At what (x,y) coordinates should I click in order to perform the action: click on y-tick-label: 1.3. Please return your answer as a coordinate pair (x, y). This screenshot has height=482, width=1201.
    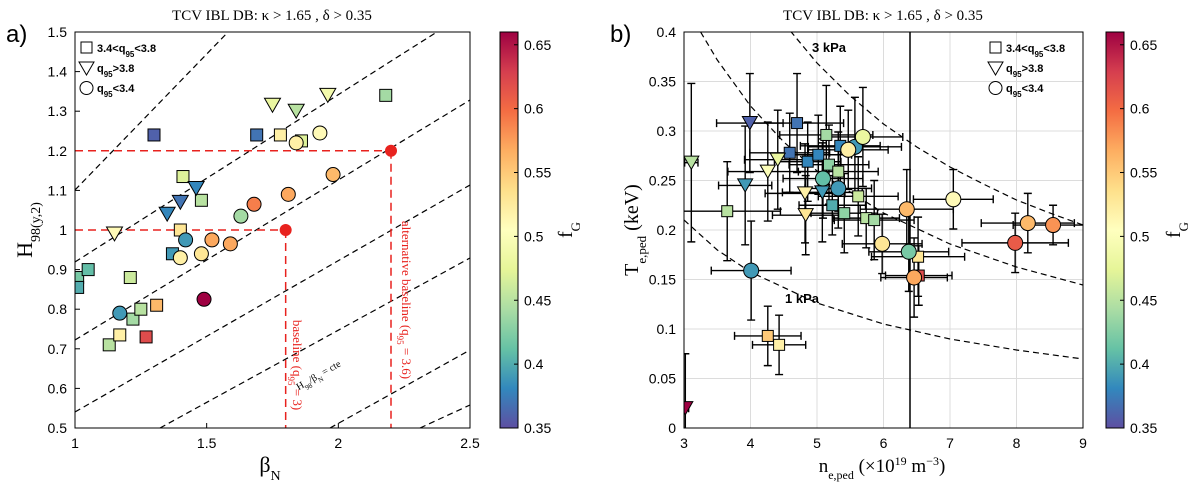
    Looking at the image, I should click on (58, 111).